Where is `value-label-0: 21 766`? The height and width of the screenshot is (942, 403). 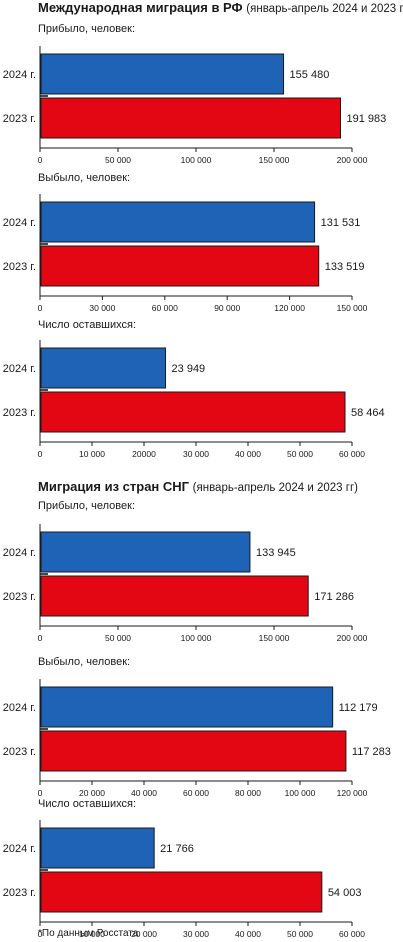
value-label-0: 21 766 is located at coordinates (177, 849).